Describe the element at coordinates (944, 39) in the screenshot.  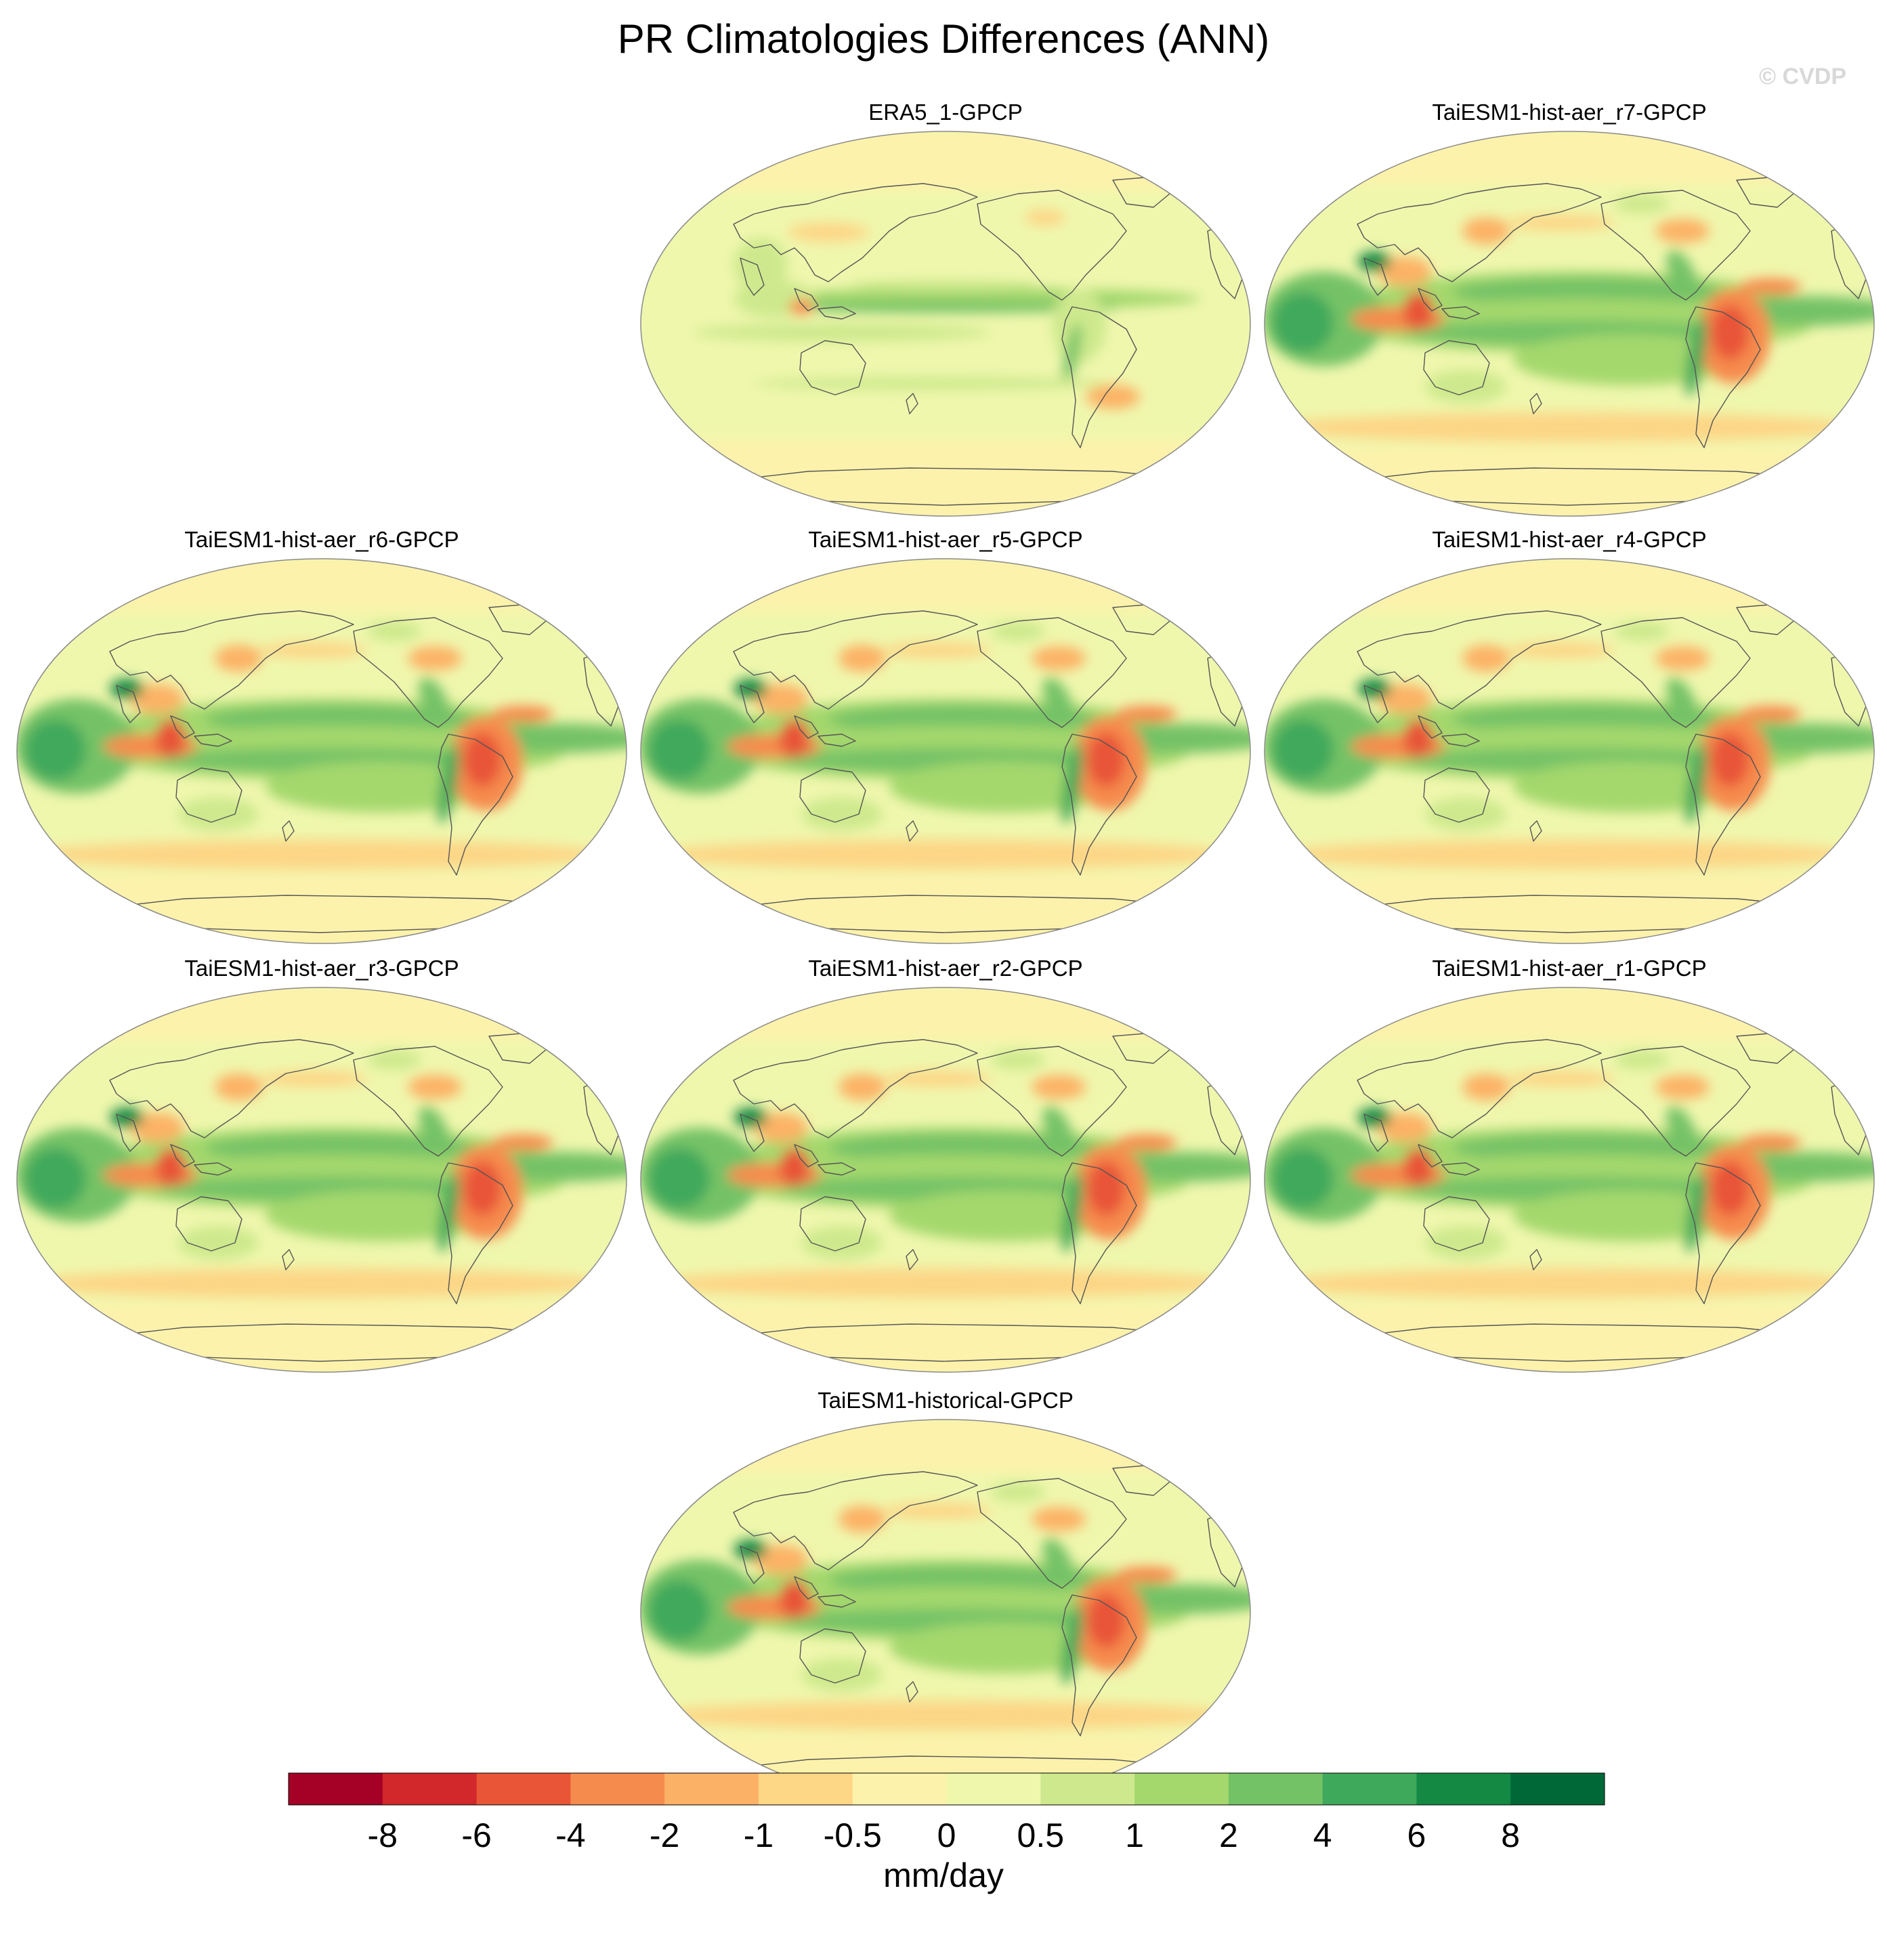
I see `figure-title: PR Climatologies Differences (ANN)` at that location.